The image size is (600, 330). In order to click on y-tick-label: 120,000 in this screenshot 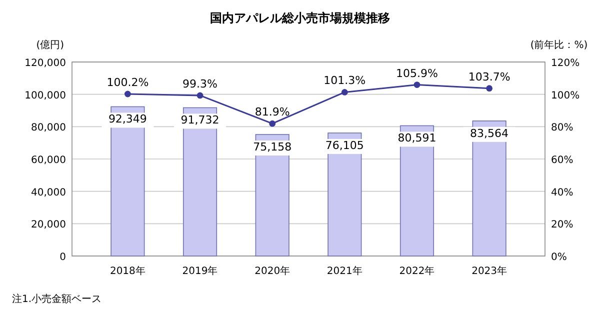, I will do `click(45, 63)`.